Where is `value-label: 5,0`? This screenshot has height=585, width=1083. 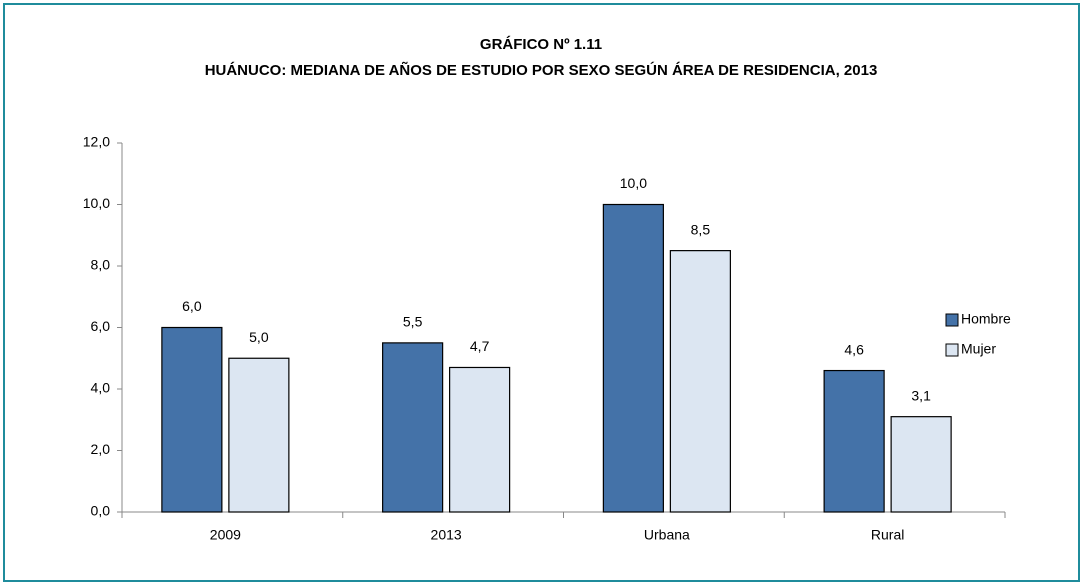
value-label: 5,0 is located at coordinates (259, 337).